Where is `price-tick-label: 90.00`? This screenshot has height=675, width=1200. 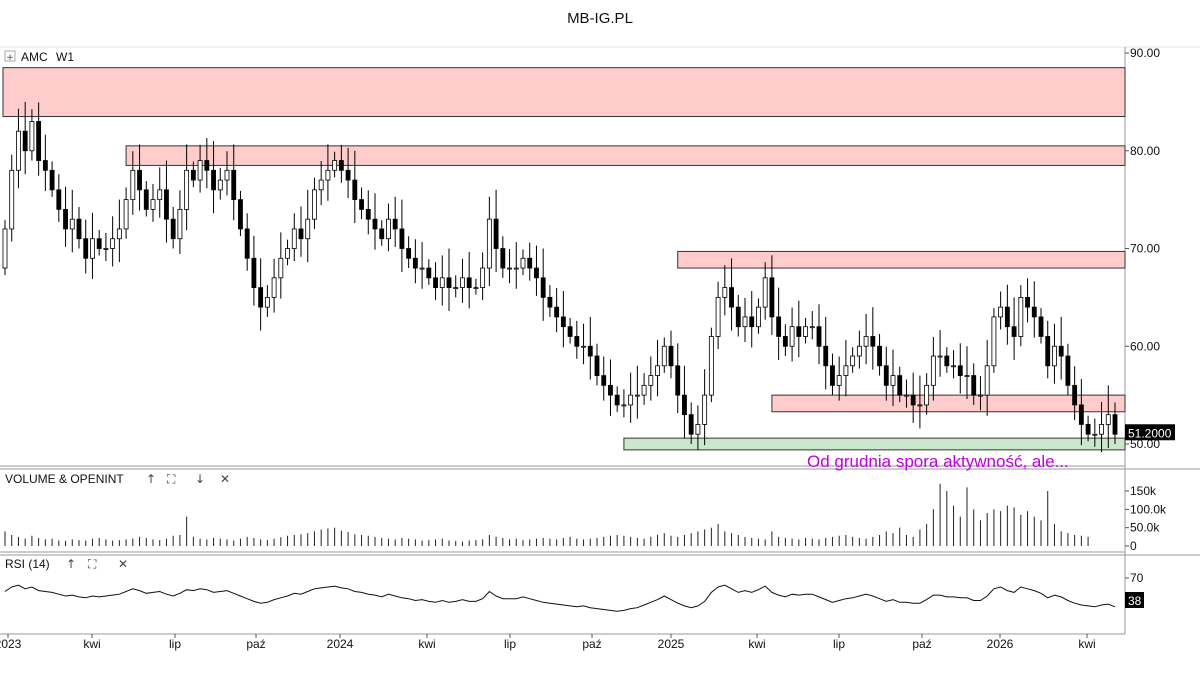
price-tick-label: 90.00 is located at coordinates (1145, 53).